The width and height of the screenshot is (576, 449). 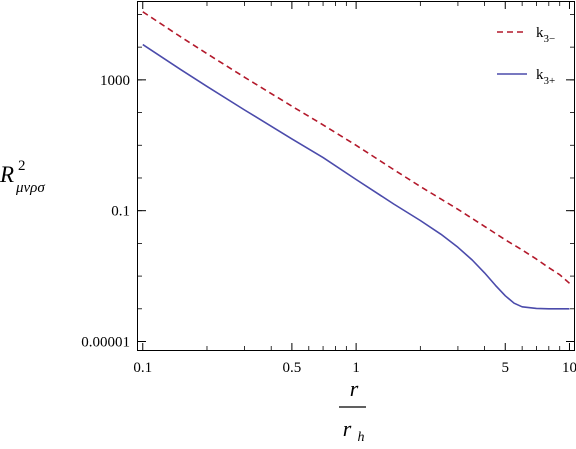 I want to click on x-tick-label-4: 10, so click(x=569, y=368).